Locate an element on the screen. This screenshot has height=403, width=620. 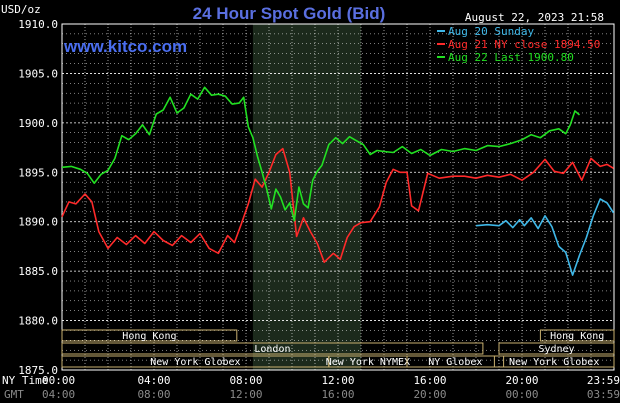
x-tick-label-ny: 12:00 is located at coordinates (337, 380).